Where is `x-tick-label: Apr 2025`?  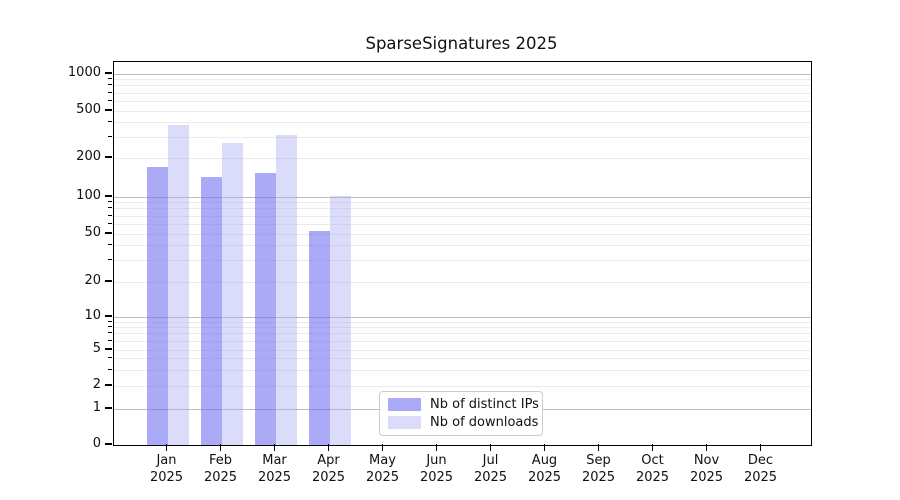
x-tick-label: Apr 2025 is located at coordinates (329, 469).